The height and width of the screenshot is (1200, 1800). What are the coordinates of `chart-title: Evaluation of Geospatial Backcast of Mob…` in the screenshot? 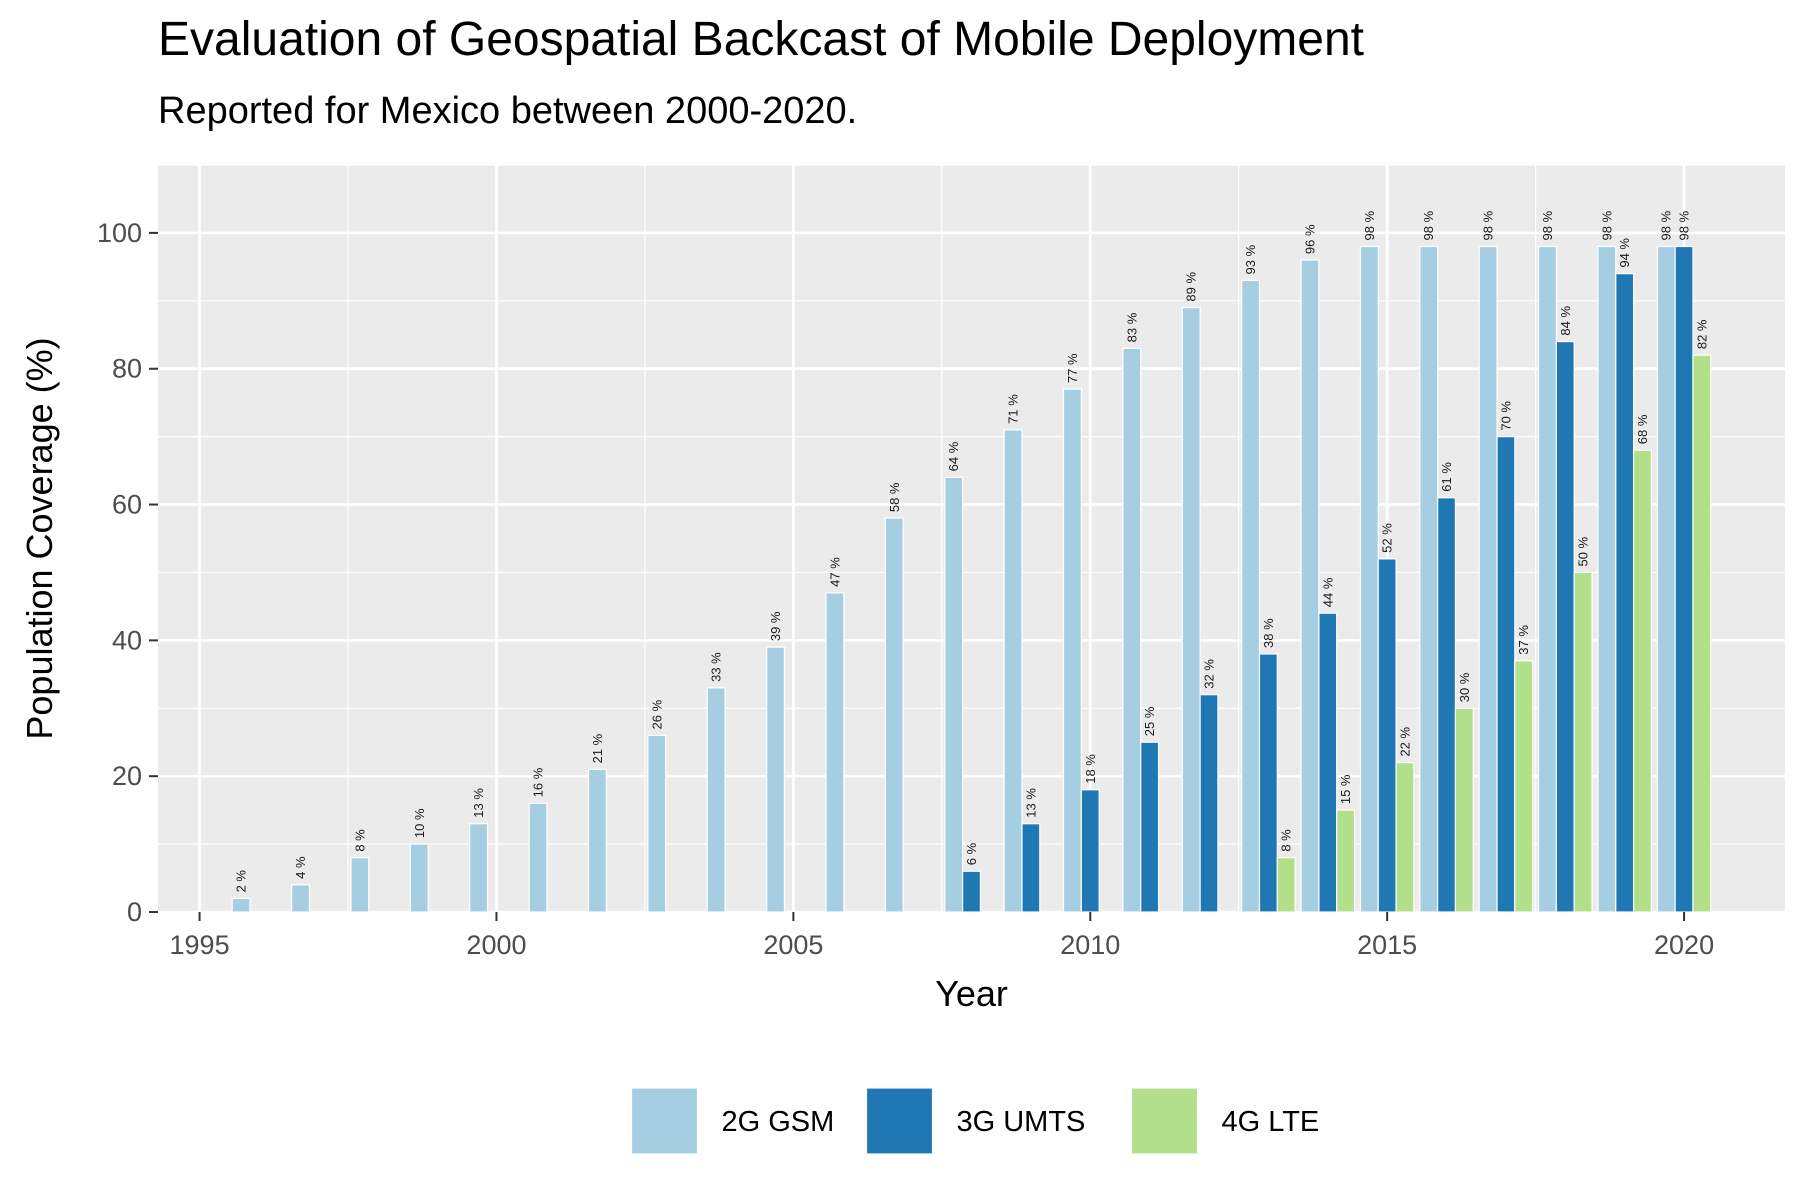 It's located at (761, 39).